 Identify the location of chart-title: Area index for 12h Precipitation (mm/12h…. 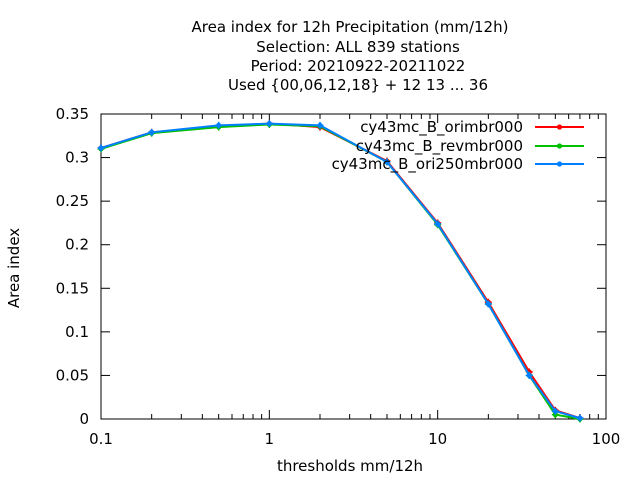
(350, 56).